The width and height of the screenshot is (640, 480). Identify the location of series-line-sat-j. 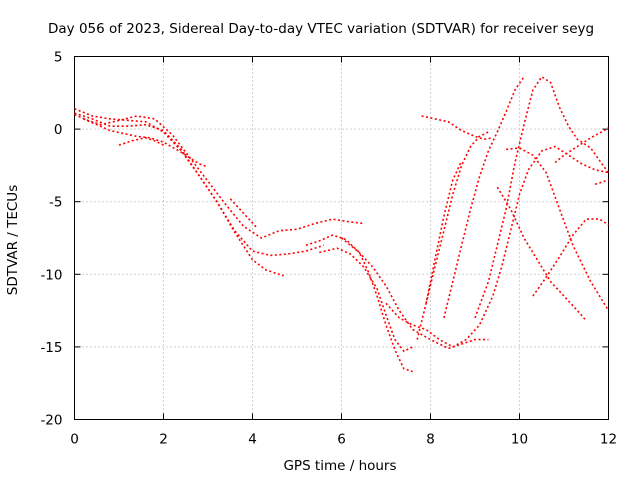
(497, 246).